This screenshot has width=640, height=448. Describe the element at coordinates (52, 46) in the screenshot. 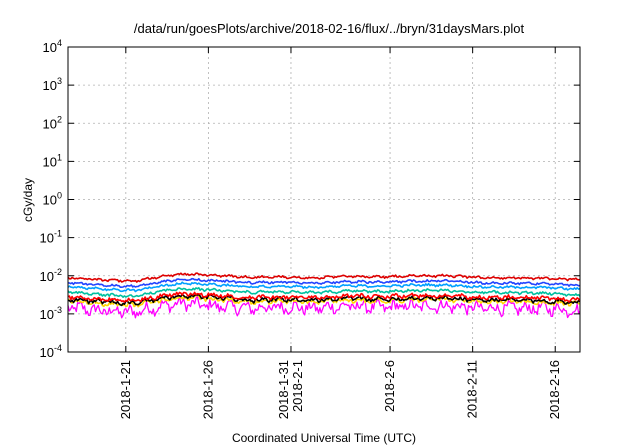

I see `y-tick-label: 10⁴` at that location.